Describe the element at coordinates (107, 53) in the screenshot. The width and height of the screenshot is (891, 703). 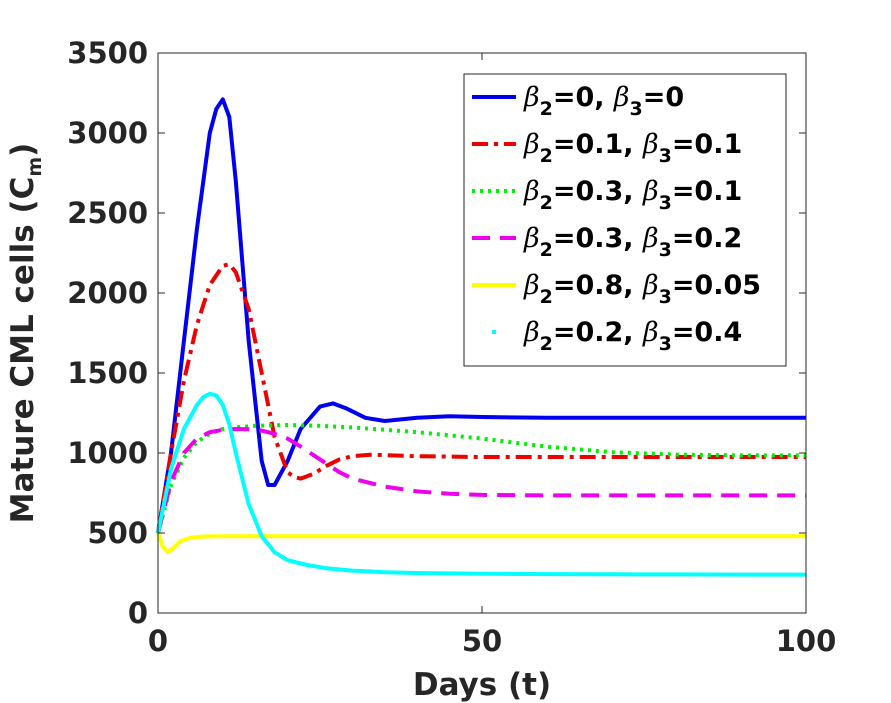
I see `y-tick-label: 3500` at that location.